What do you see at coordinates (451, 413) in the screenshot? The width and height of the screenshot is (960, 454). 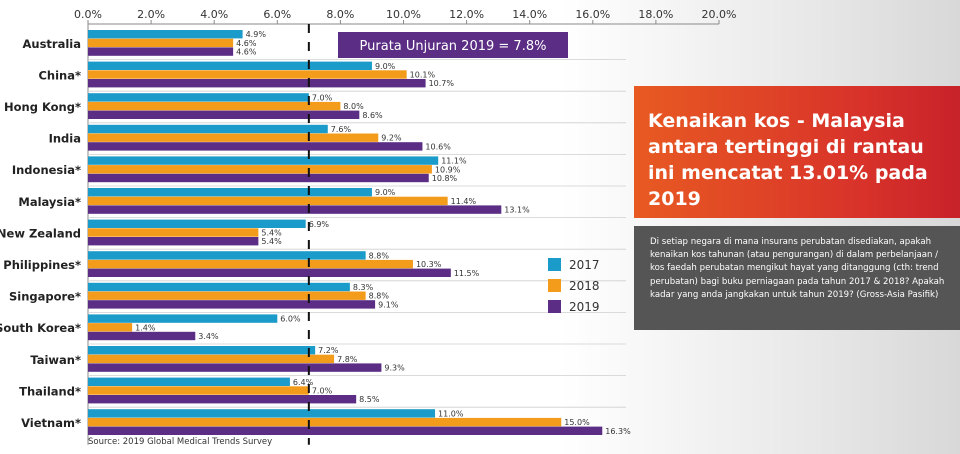 I see `data-label: 11.0%` at bounding box center [451, 413].